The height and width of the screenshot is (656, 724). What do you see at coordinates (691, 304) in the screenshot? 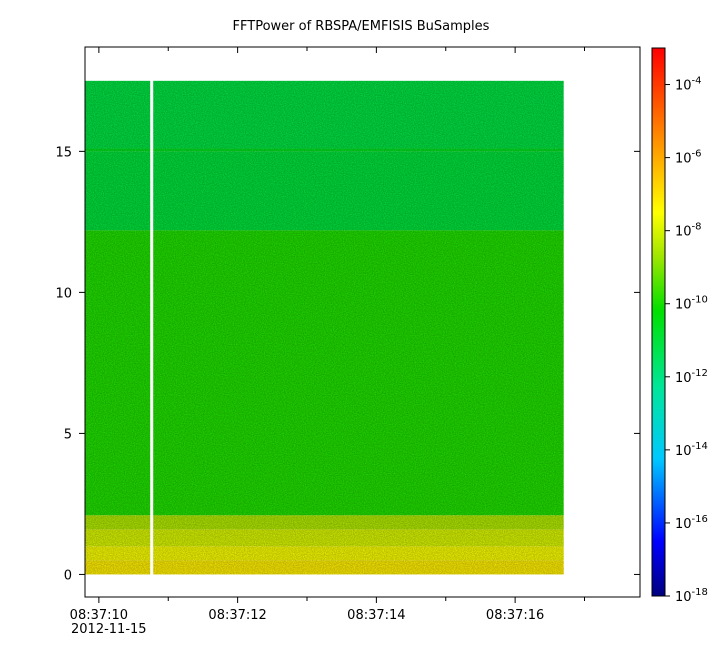
I see `colorbar-tick-label-4: 10⁻¹⁰` at bounding box center [691, 304].